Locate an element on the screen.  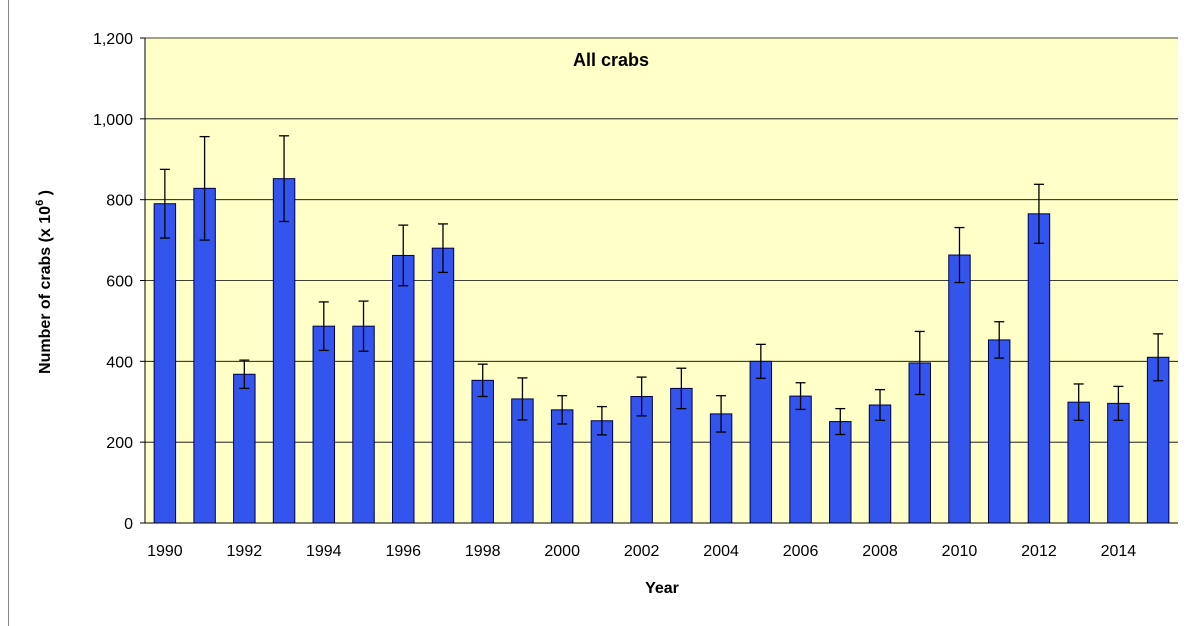
x-tick-label: 1998 is located at coordinates (483, 551).